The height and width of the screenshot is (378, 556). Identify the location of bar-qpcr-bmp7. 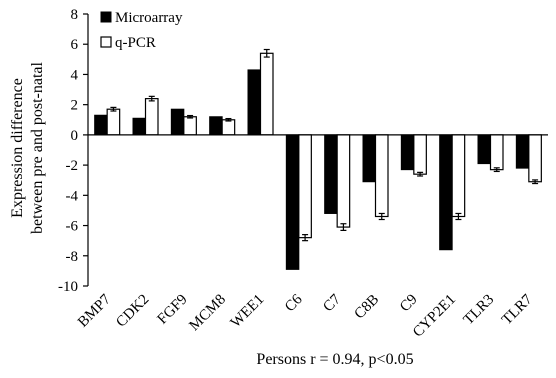
(113, 122).